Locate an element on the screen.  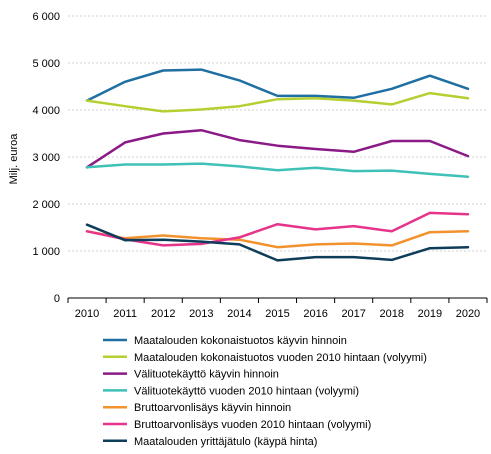
x-tick-label: 2012 is located at coordinates (163, 314).